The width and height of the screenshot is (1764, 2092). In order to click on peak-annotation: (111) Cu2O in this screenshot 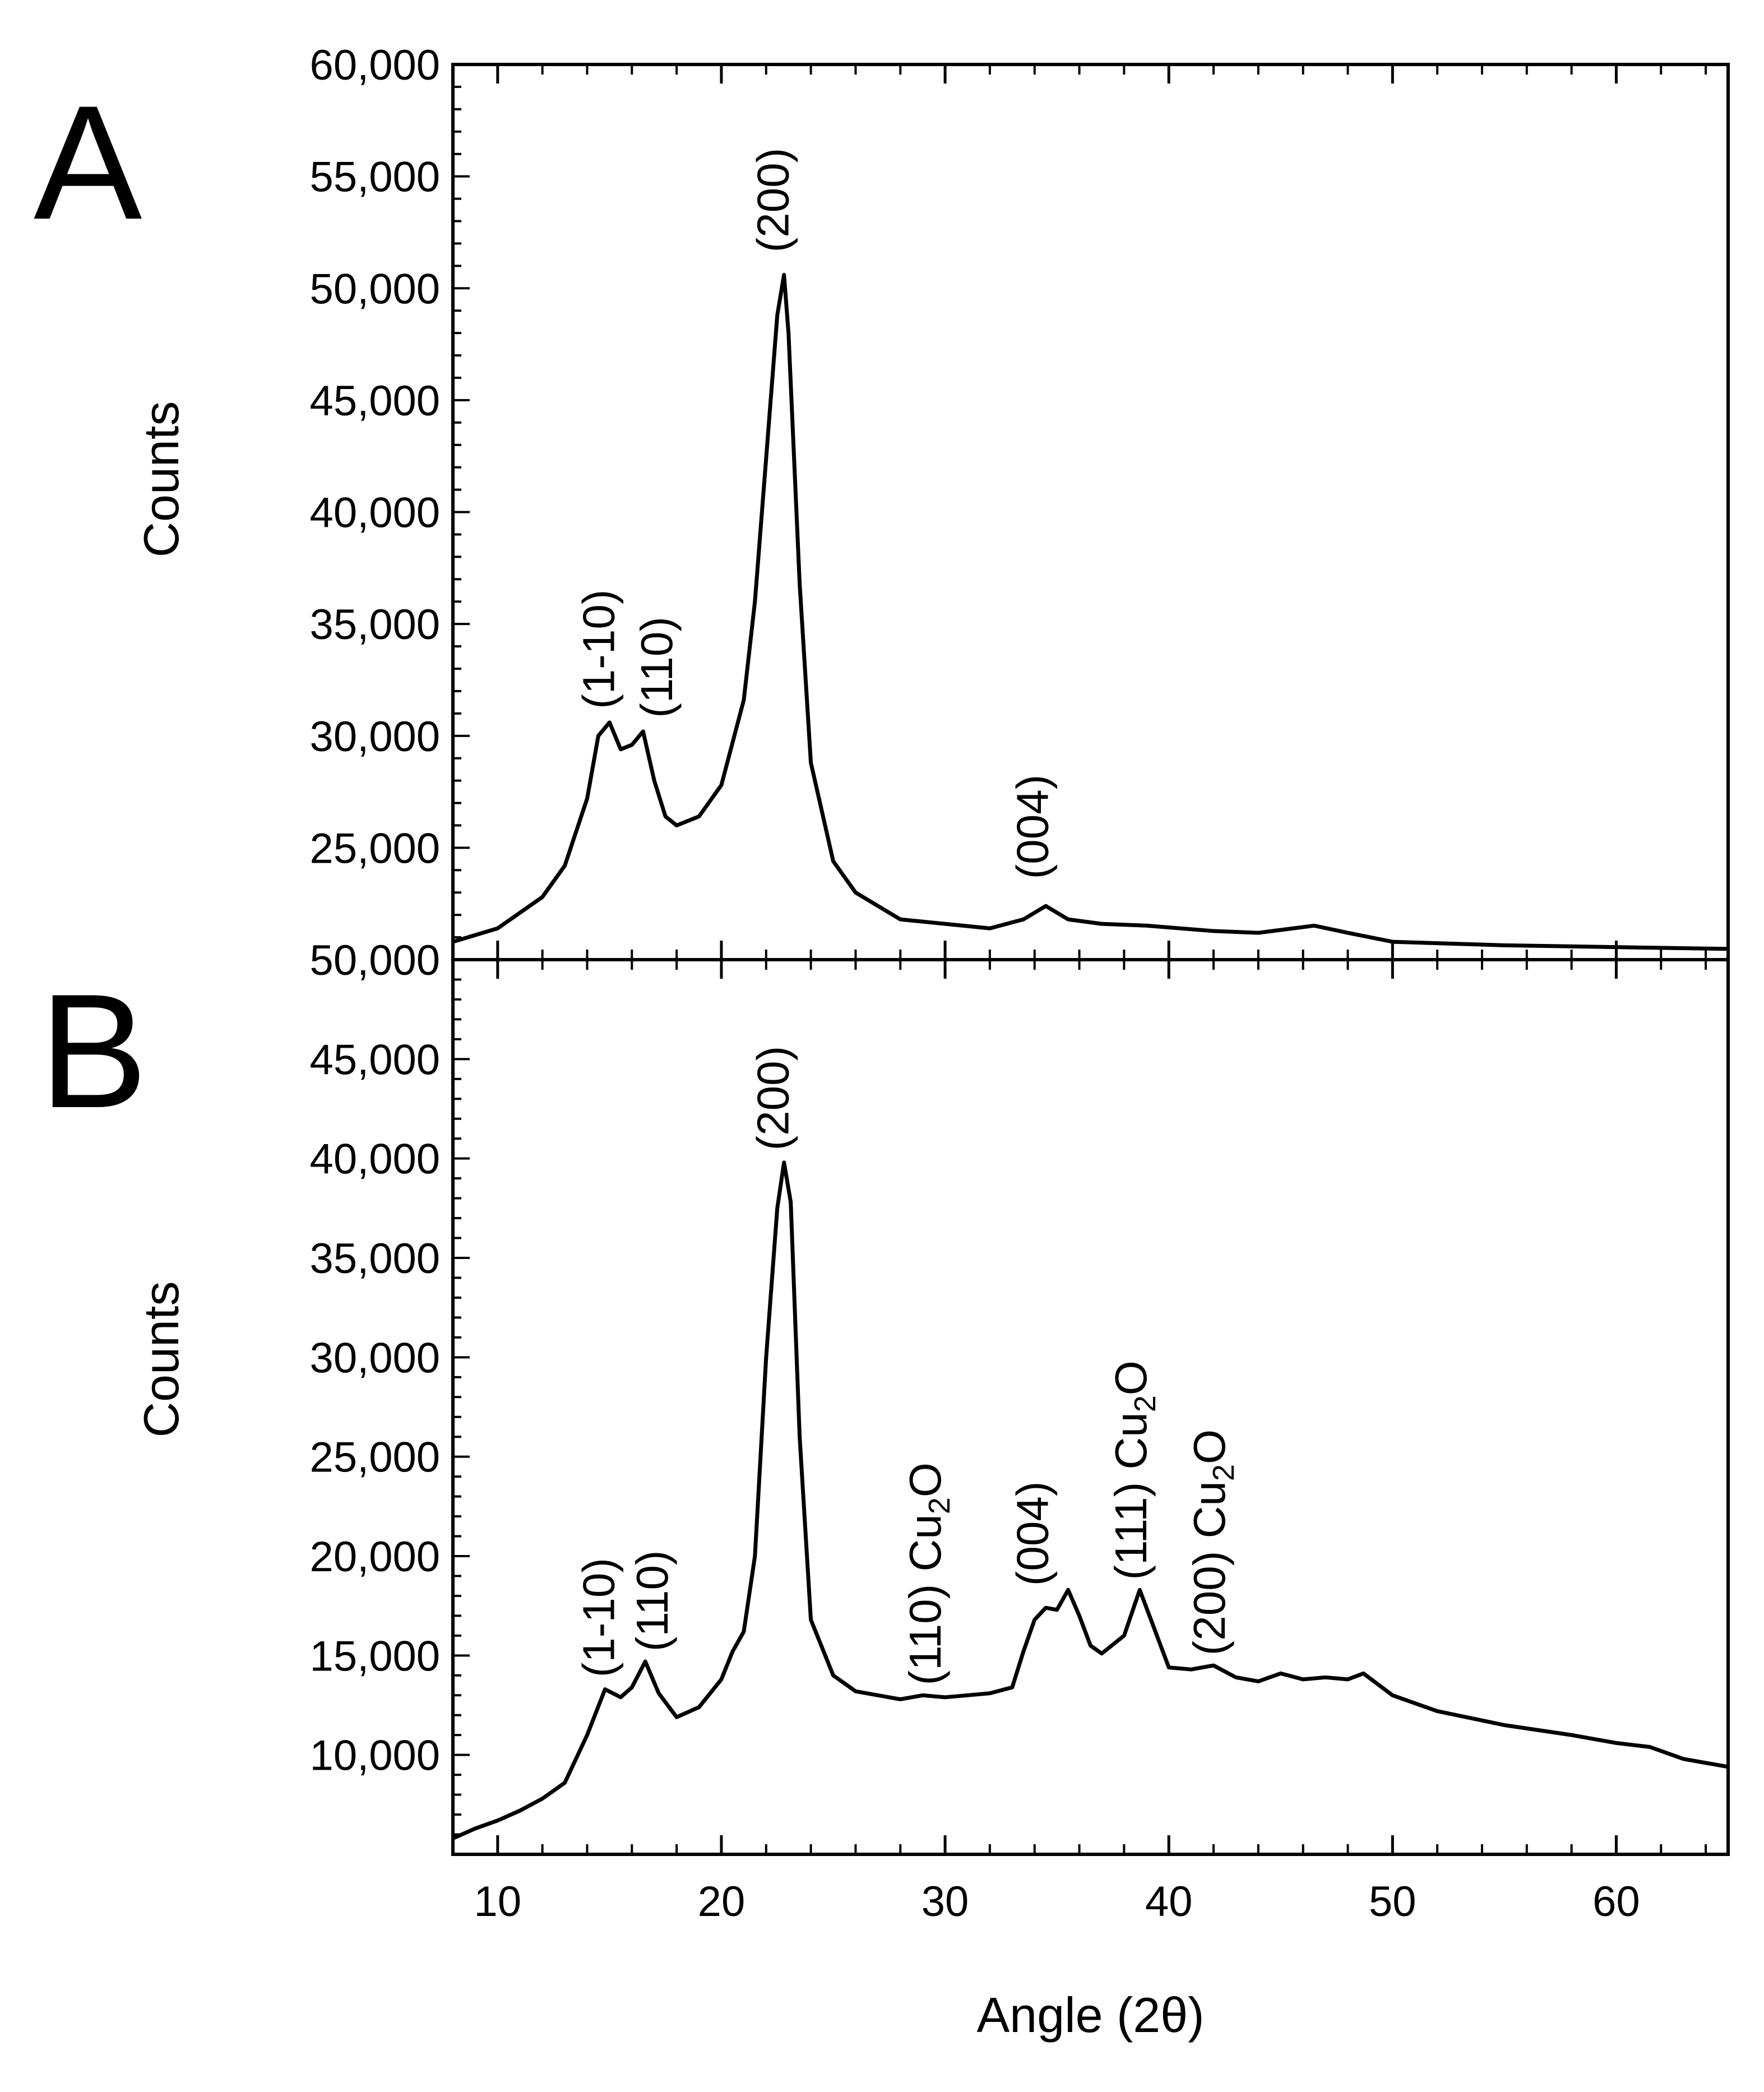, I will do `click(1134, 1470)`.